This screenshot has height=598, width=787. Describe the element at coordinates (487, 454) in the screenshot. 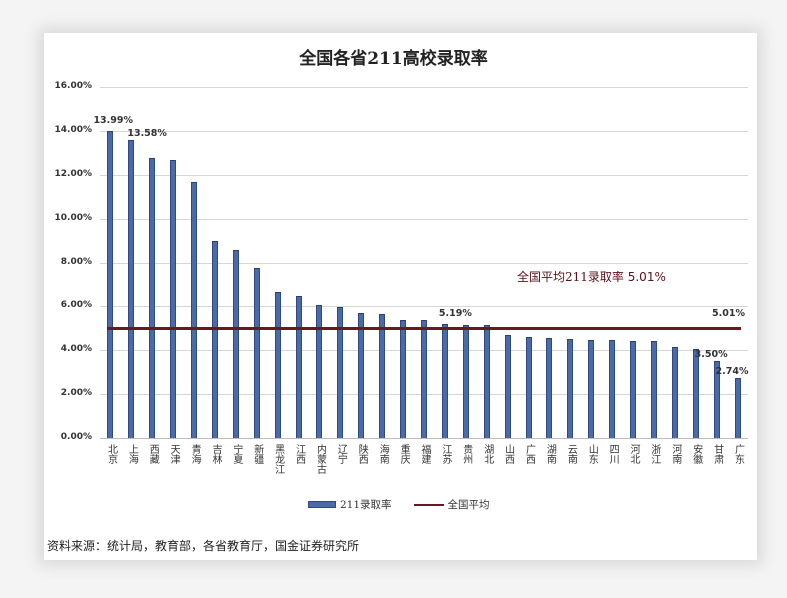

I see `x-tick-label: 湖北` at that location.